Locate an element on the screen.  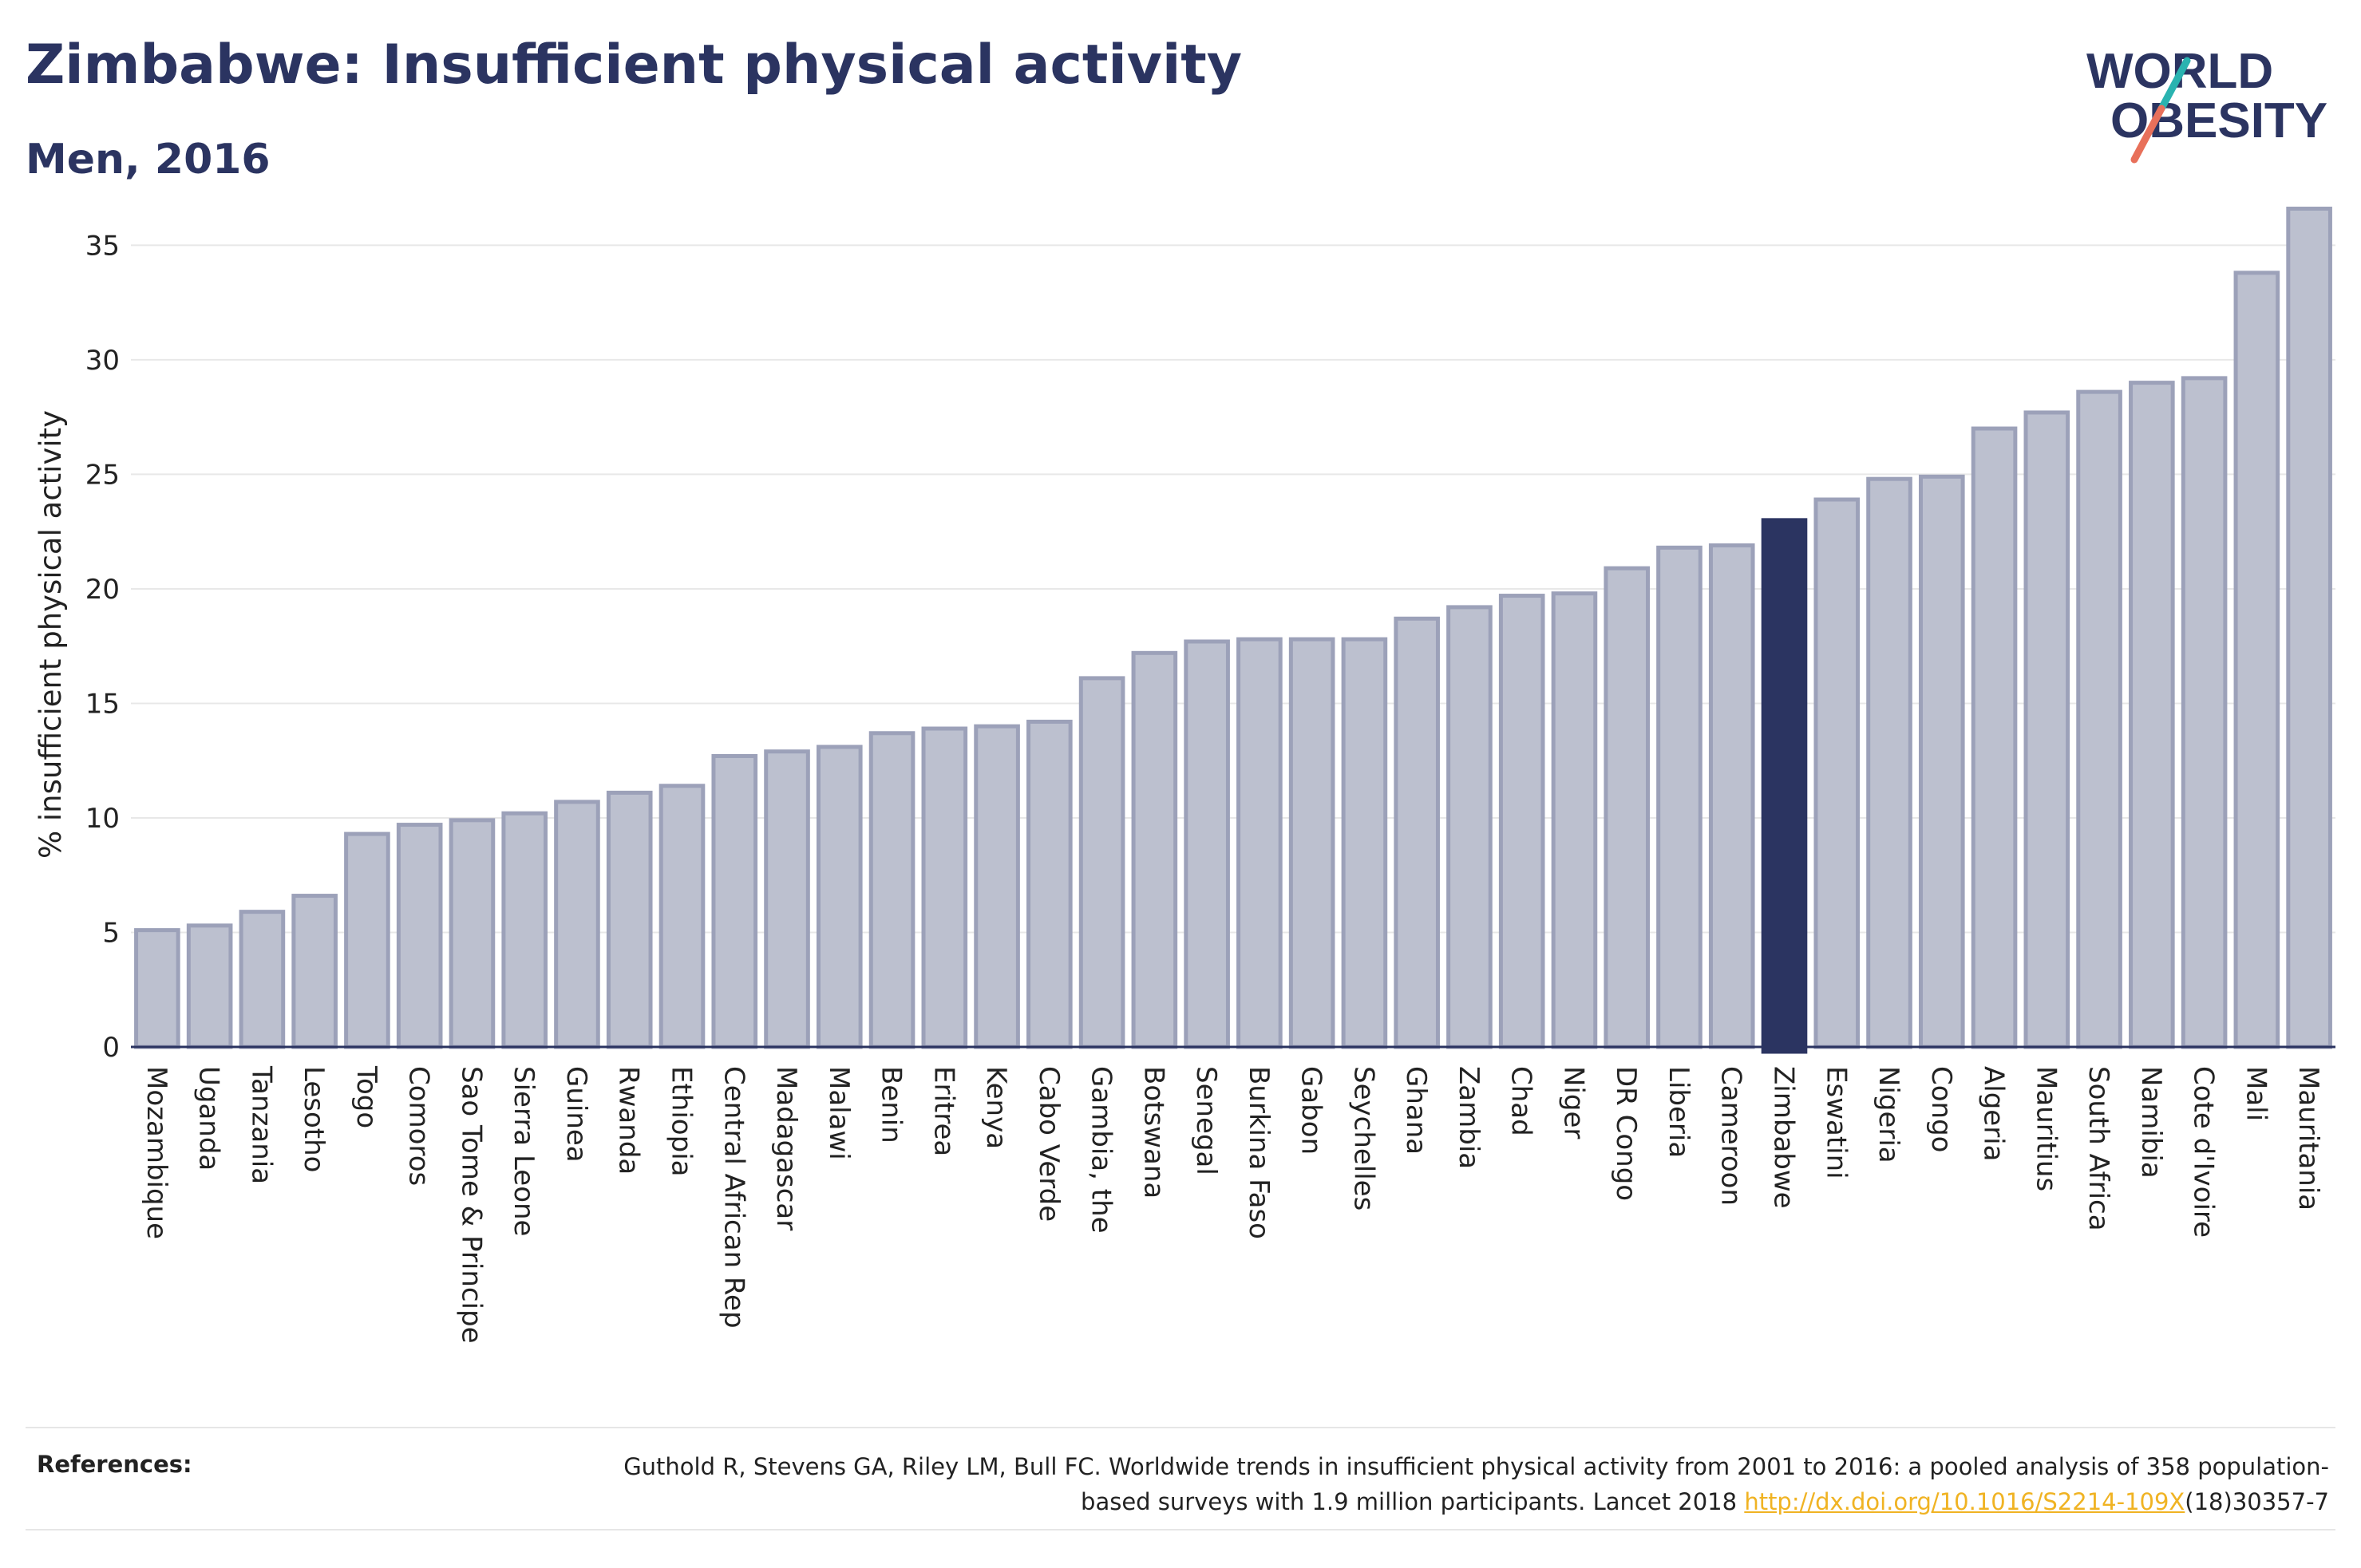
reference-doi-link: http://dx.doi.org/10.1016/S2214-109X is located at coordinates (1964, 1501).